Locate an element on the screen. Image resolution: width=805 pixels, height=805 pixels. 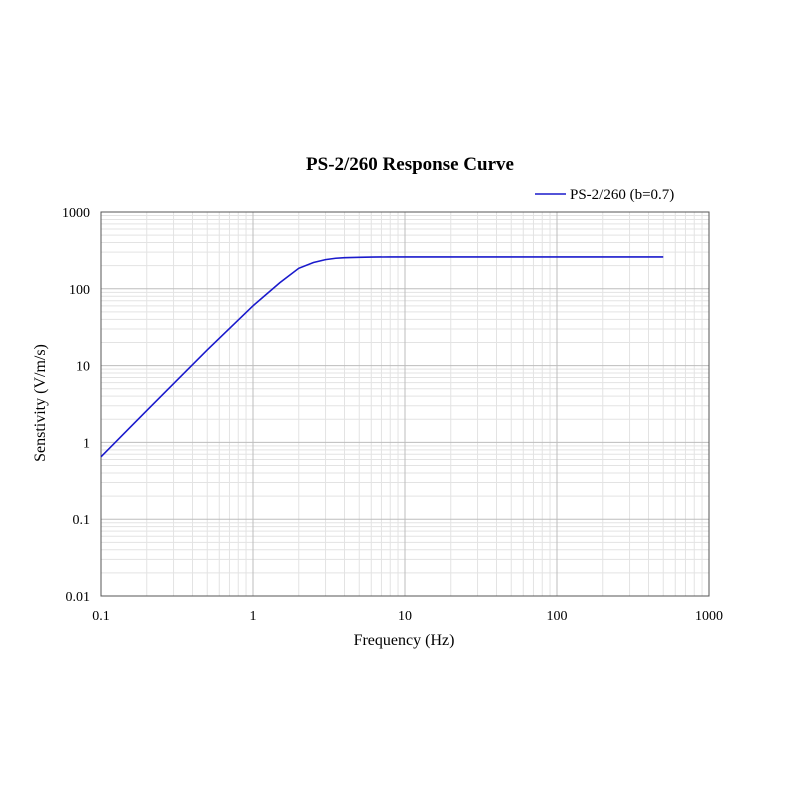
x-tick-labels: 0.1 1 10 100 1000 is located at coordinates (407, 616).